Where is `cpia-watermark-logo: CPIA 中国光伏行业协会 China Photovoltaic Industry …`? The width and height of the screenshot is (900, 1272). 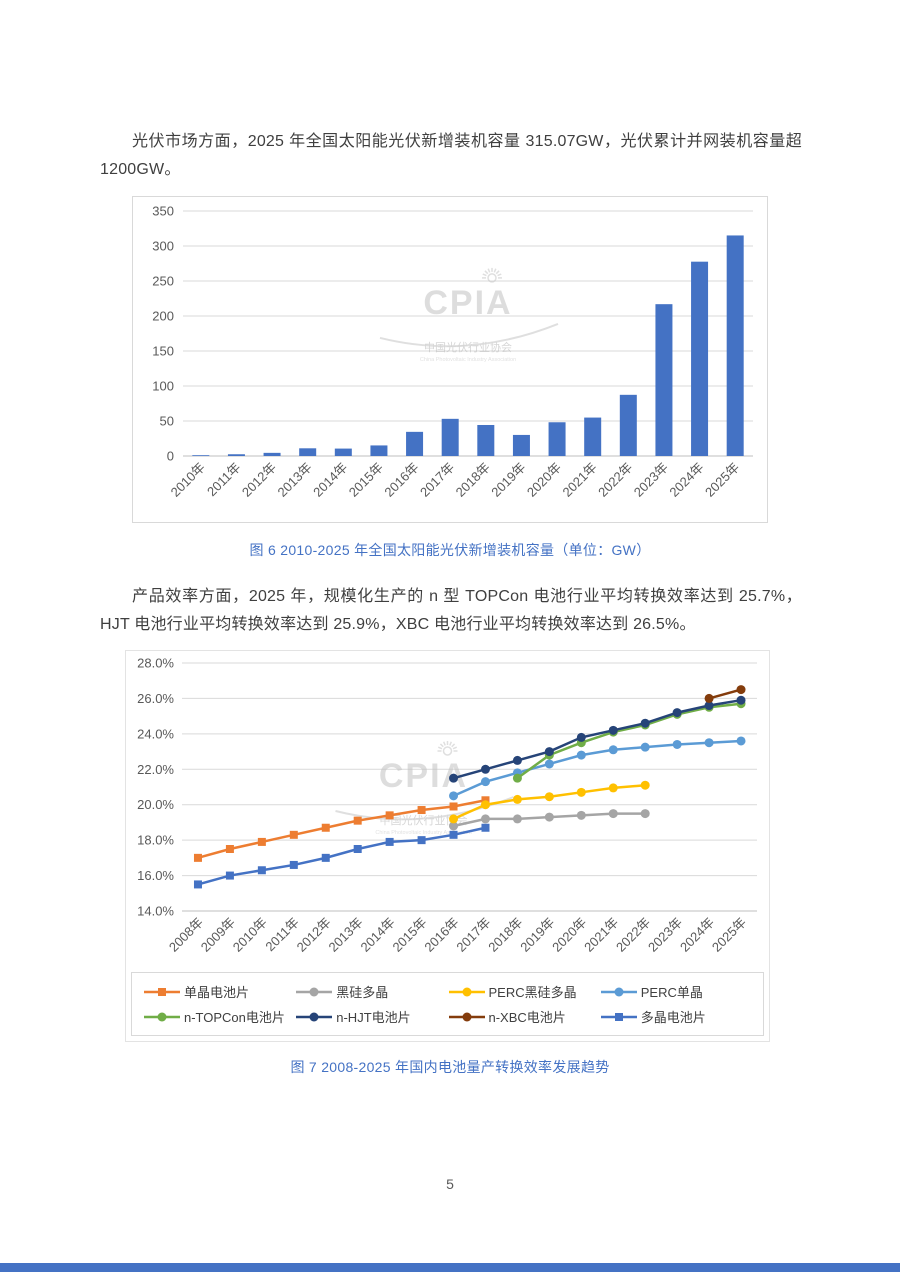
cpia-watermark-logo: CPIA 中国光伏行业协会 China Photovoltaic Industry … is located at coordinates (469, 315).